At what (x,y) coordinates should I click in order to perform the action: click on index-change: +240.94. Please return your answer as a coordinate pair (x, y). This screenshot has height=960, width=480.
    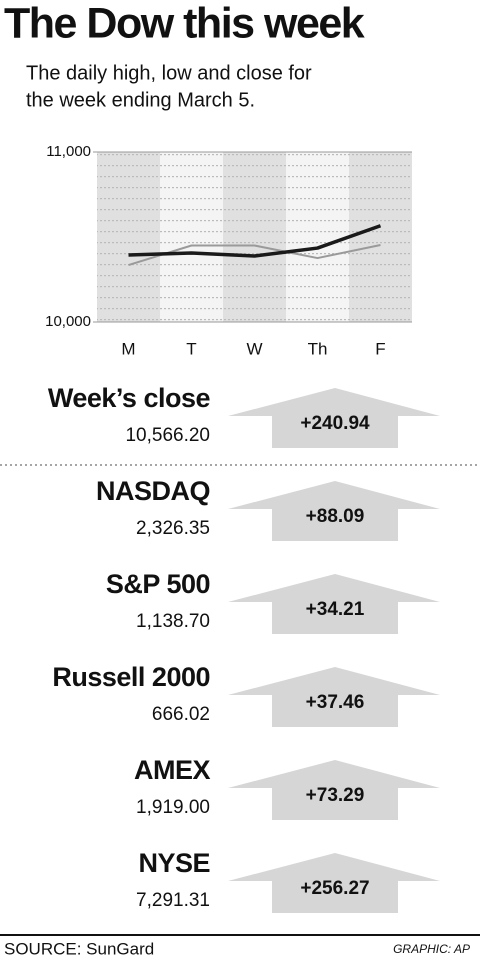
    Looking at the image, I should click on (335, 423).